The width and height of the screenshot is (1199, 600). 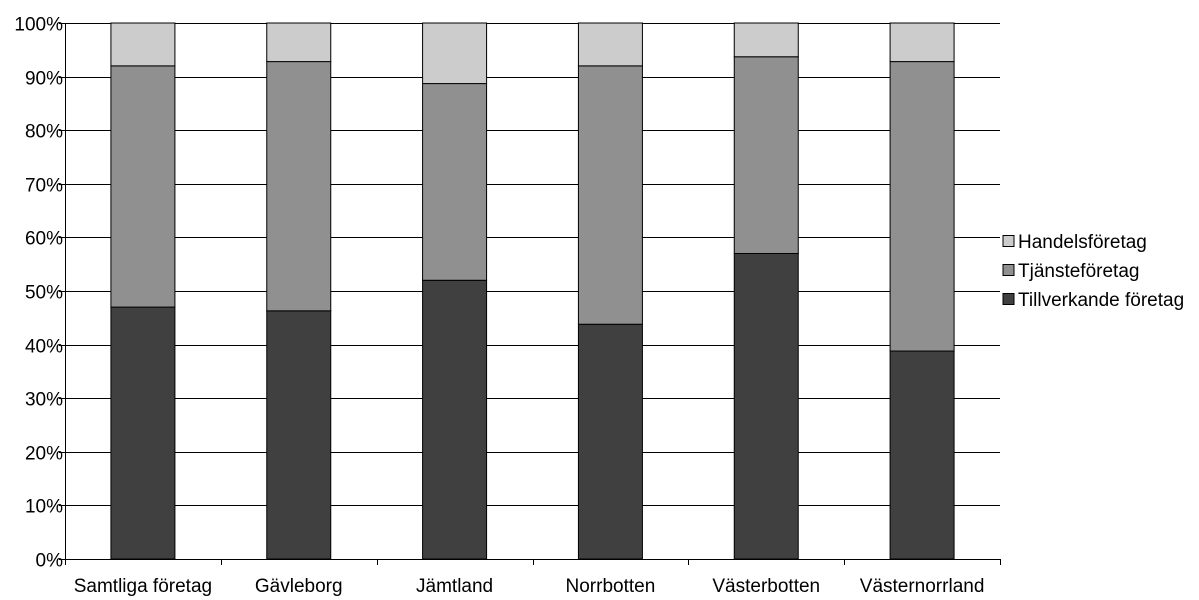 What do you see at coordinates (143, 586) in the screenshot?
I see `x-category-label: Samtliga företag` at bounding box center [143, 586].